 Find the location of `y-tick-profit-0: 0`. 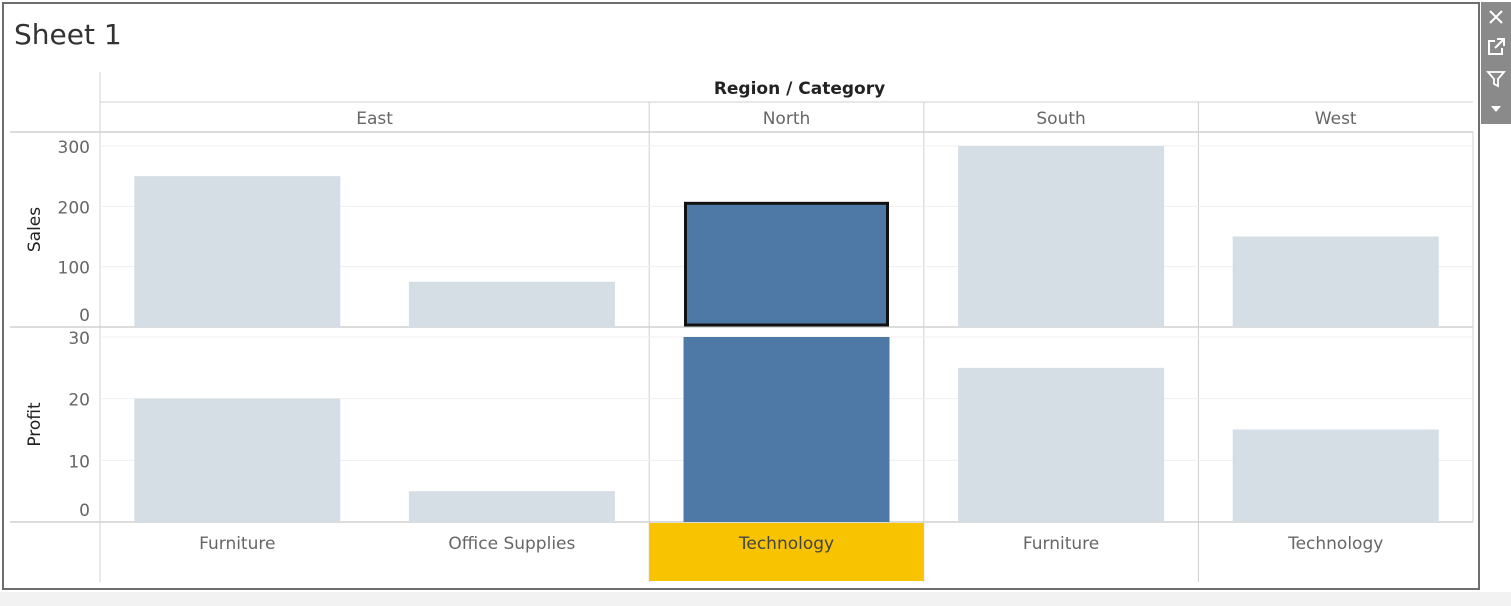

y-tick-profit-0: 0 is located at coordinates (84, 511).